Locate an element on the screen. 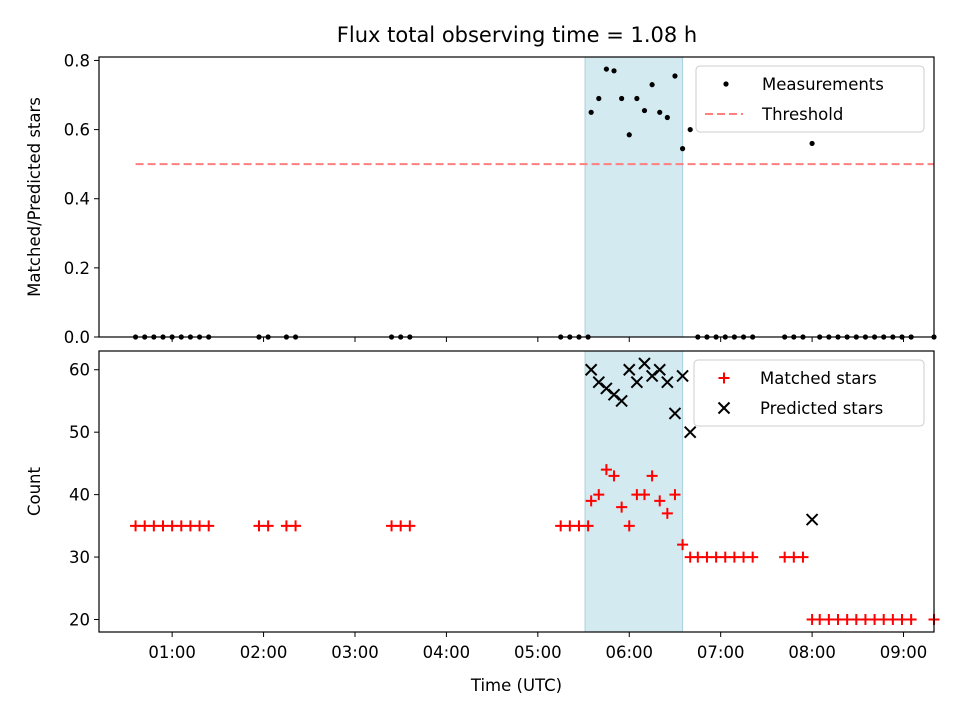  legend-label: Matched stars is located at coordinates (818, 378).